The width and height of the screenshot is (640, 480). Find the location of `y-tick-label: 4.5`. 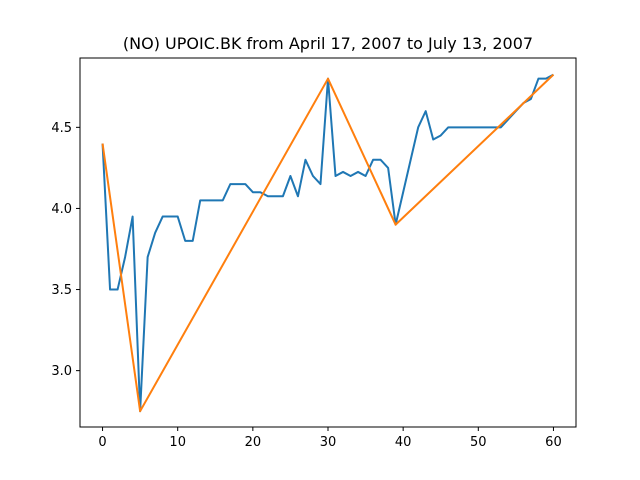

y-tick-label: 4.5 is located at coordinates (61, 128).